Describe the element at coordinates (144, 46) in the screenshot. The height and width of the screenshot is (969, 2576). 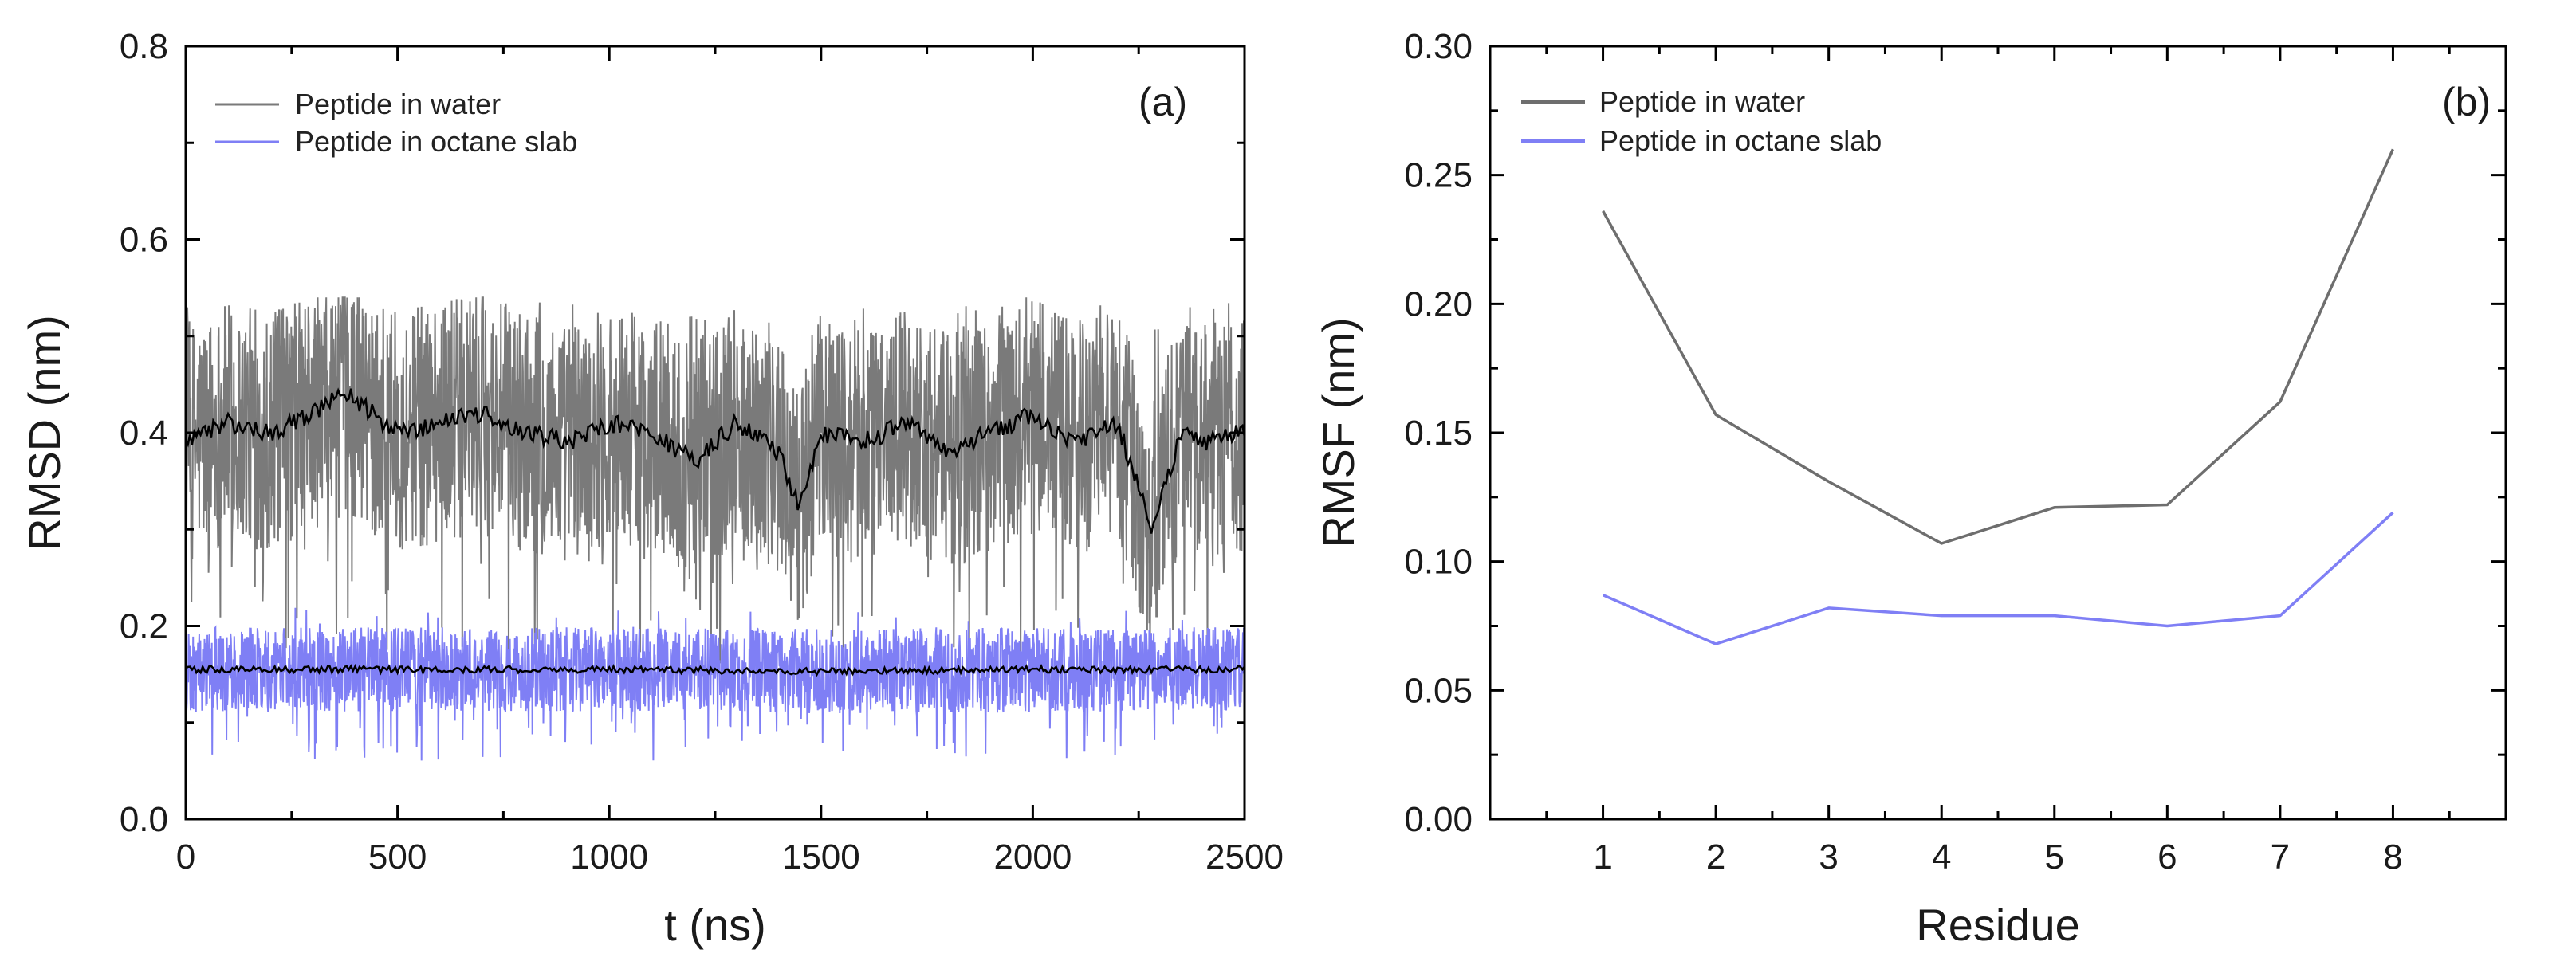
I see `rmsd-y-tick-label: 0.8` at that location.